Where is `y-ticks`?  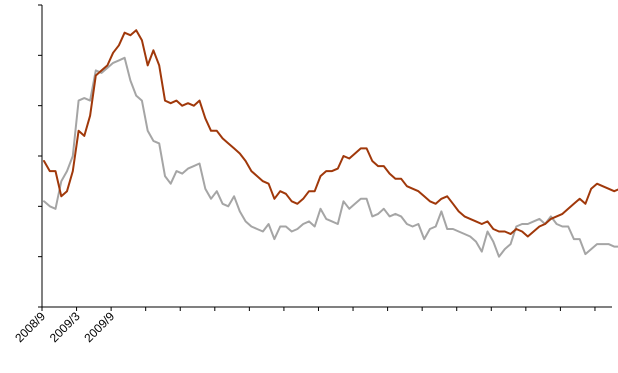 y-ticks is located at coordinates (40, 156).